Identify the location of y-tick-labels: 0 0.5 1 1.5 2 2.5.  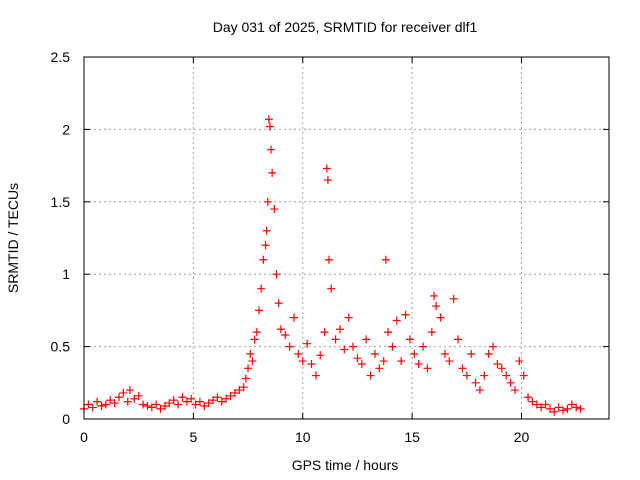
(61, 238).